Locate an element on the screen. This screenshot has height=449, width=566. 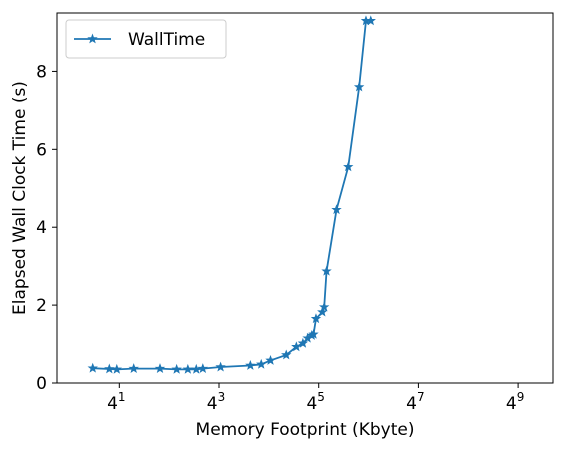
x-axis-label: Memory Footprint (Kbyte) is located at coordinates (305, 430).